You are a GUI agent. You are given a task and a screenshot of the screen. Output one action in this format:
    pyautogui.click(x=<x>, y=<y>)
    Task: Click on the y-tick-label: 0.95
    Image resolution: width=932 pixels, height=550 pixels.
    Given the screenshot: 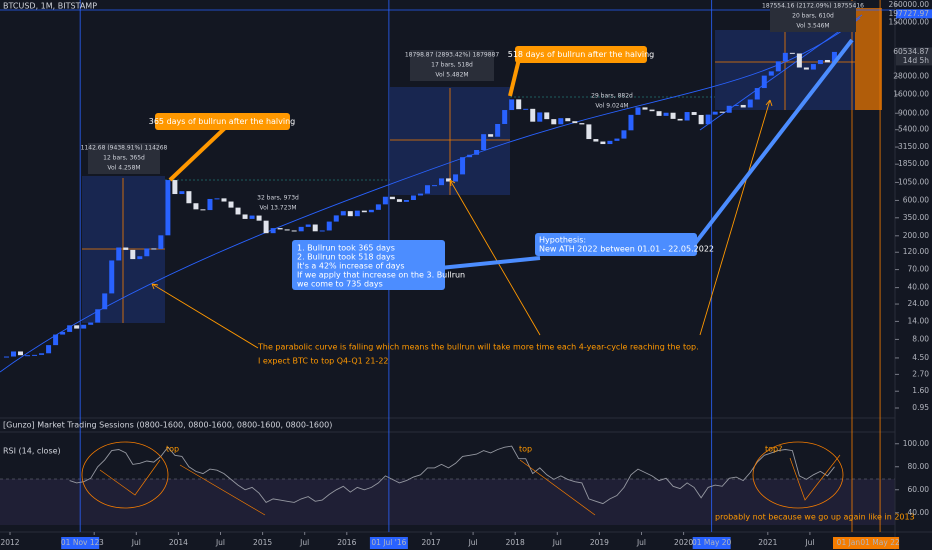 What is the action you would take?
    pyautogui.click(x=920, y=407)
    